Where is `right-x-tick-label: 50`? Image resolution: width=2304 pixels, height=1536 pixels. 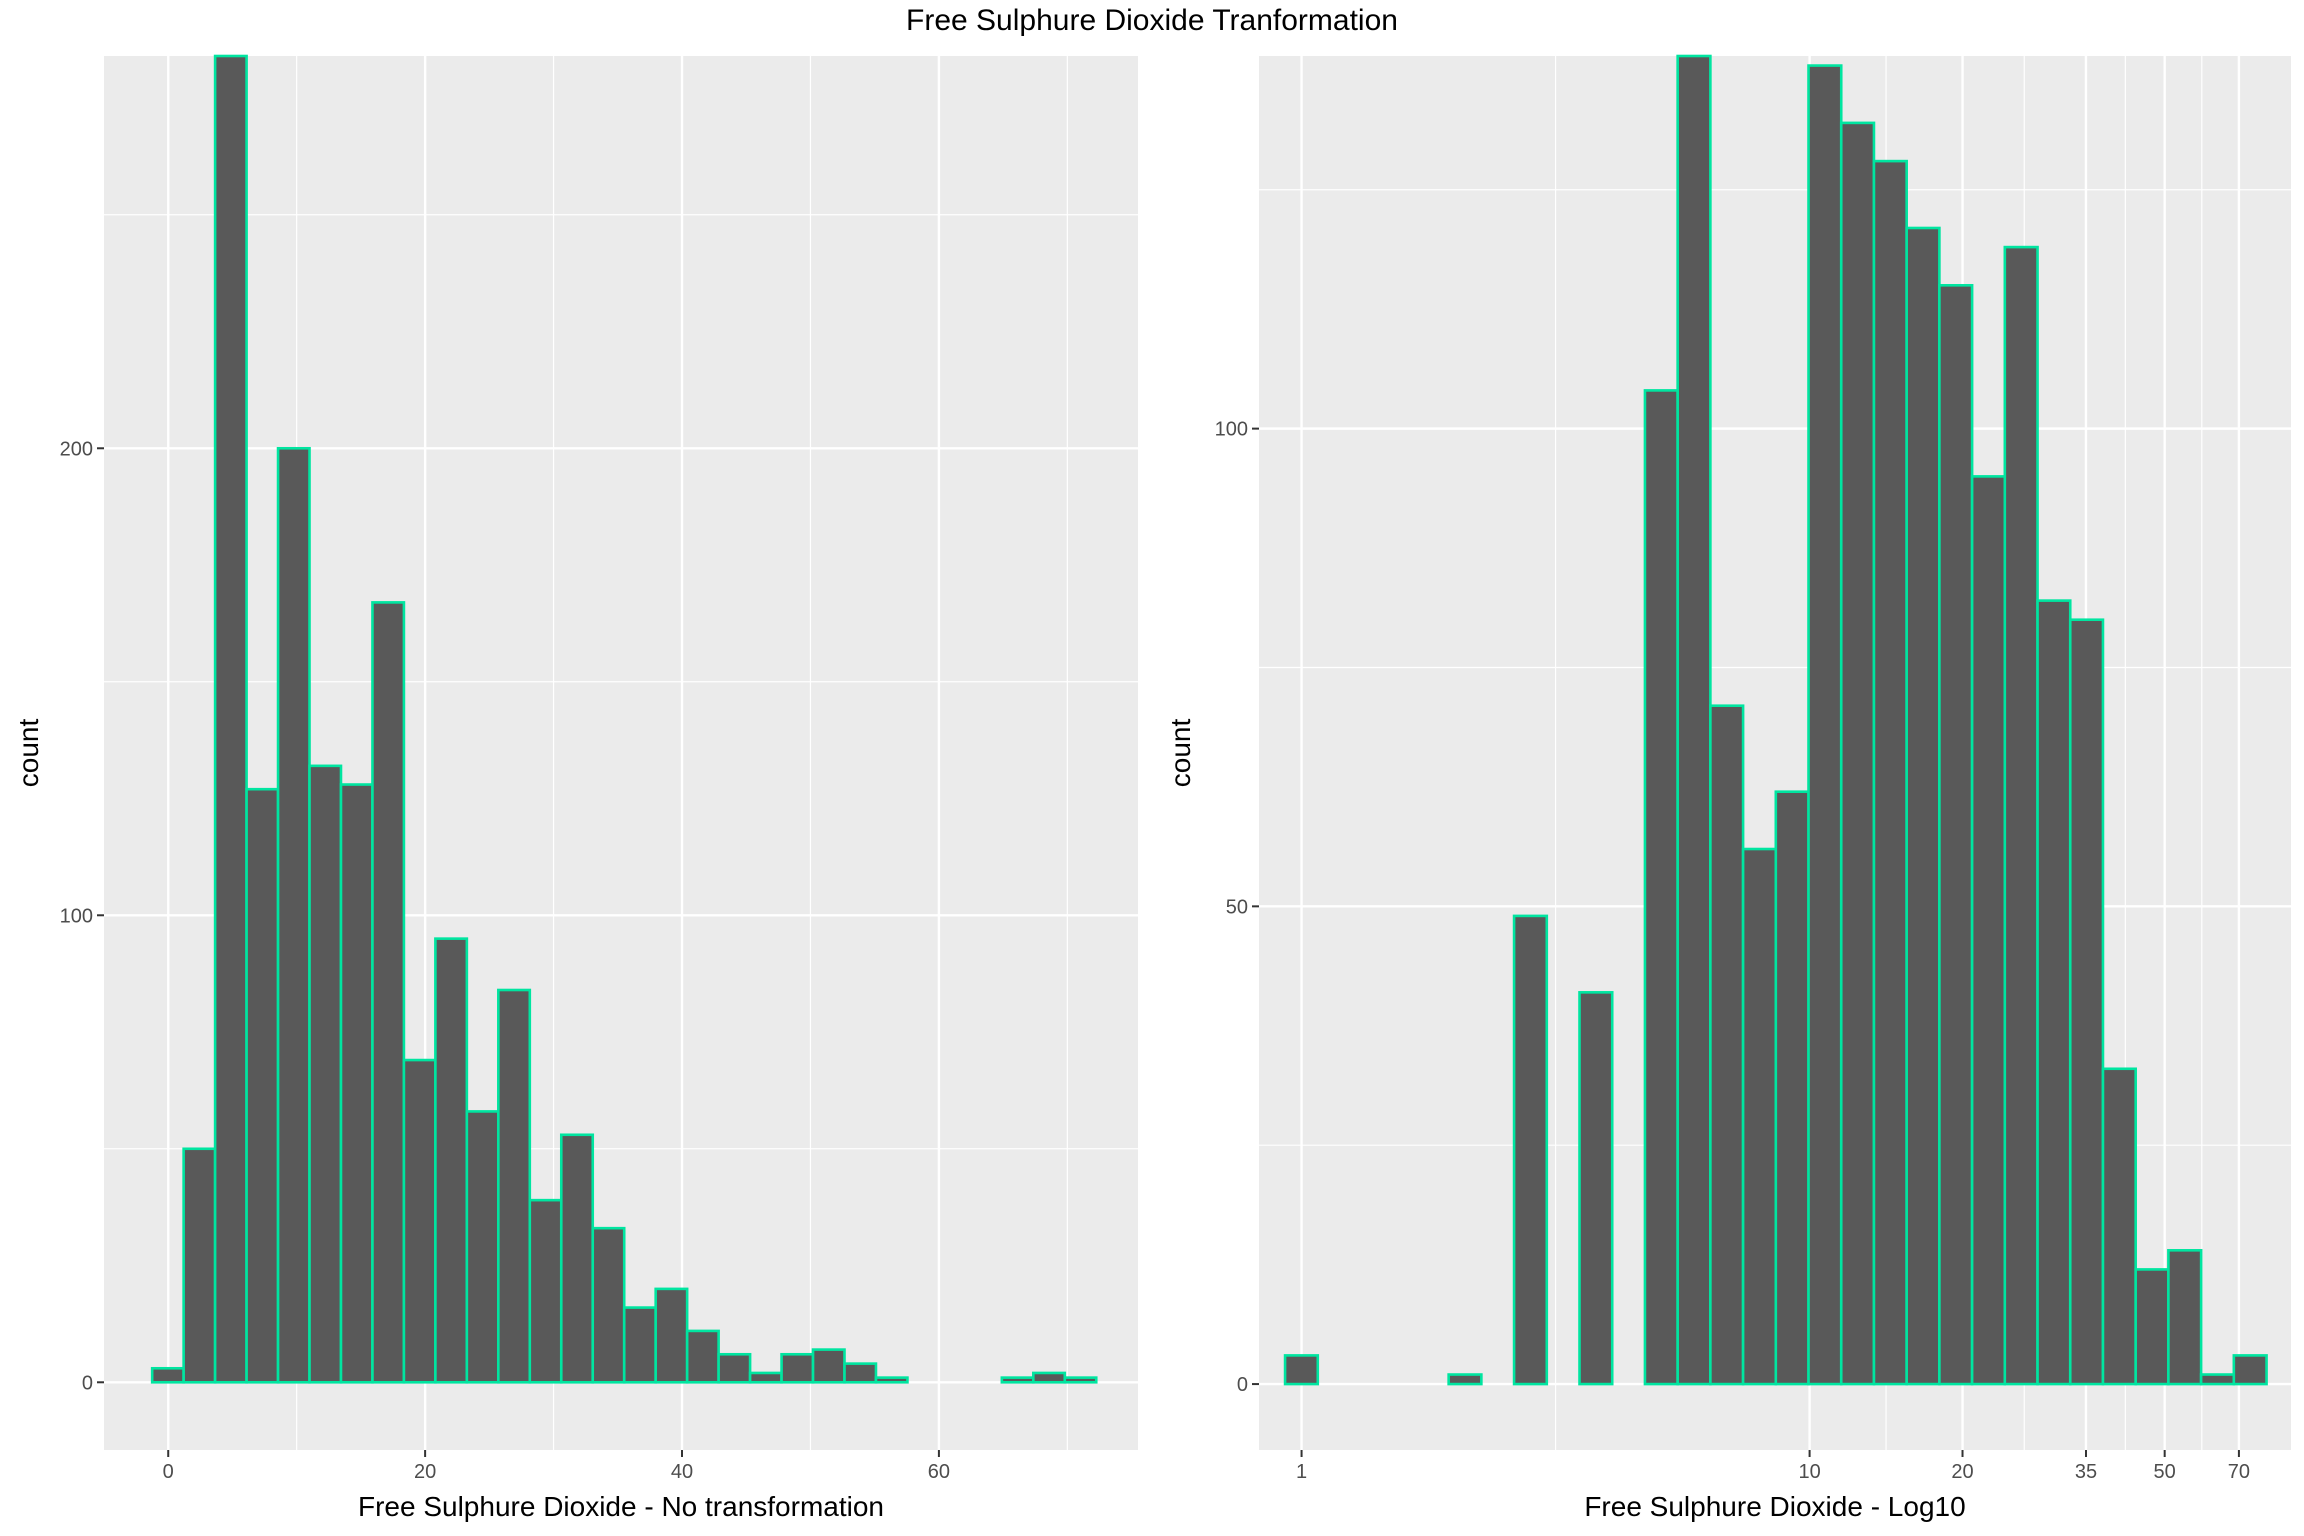
right-x-tick-label: 50 is located at coordinates (2165, 1472).